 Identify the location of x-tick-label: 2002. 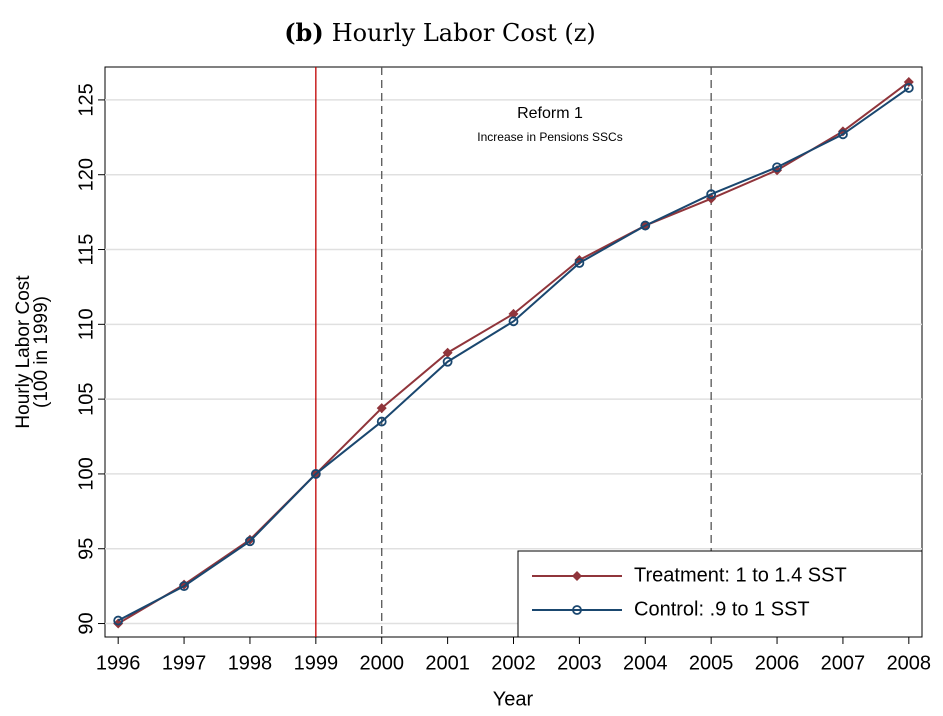
(513, 663).